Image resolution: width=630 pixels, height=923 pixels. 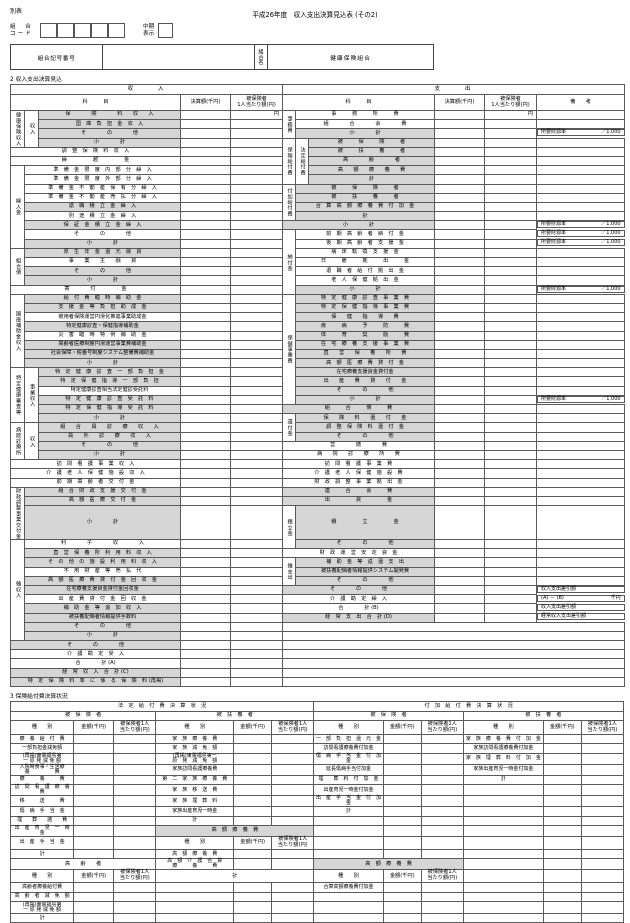 What do you see at coordinates (503, 864) in the screenshot?
I see `add-dependent-blank` at bounding box center [503, 864].